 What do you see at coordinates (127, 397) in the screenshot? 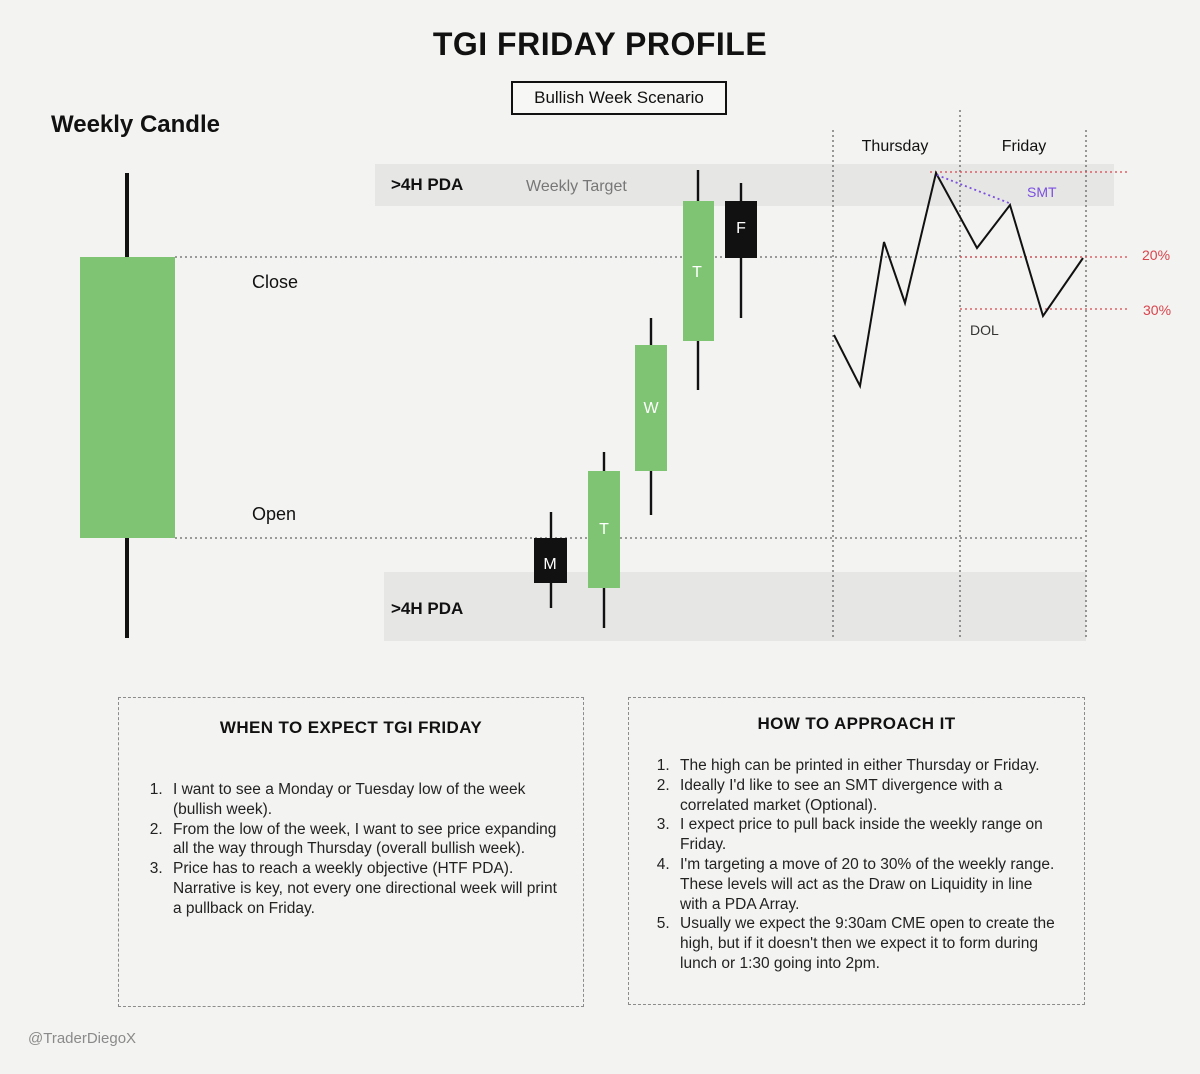
I see `weekly-candle-body` at bounding box center [127, 397].